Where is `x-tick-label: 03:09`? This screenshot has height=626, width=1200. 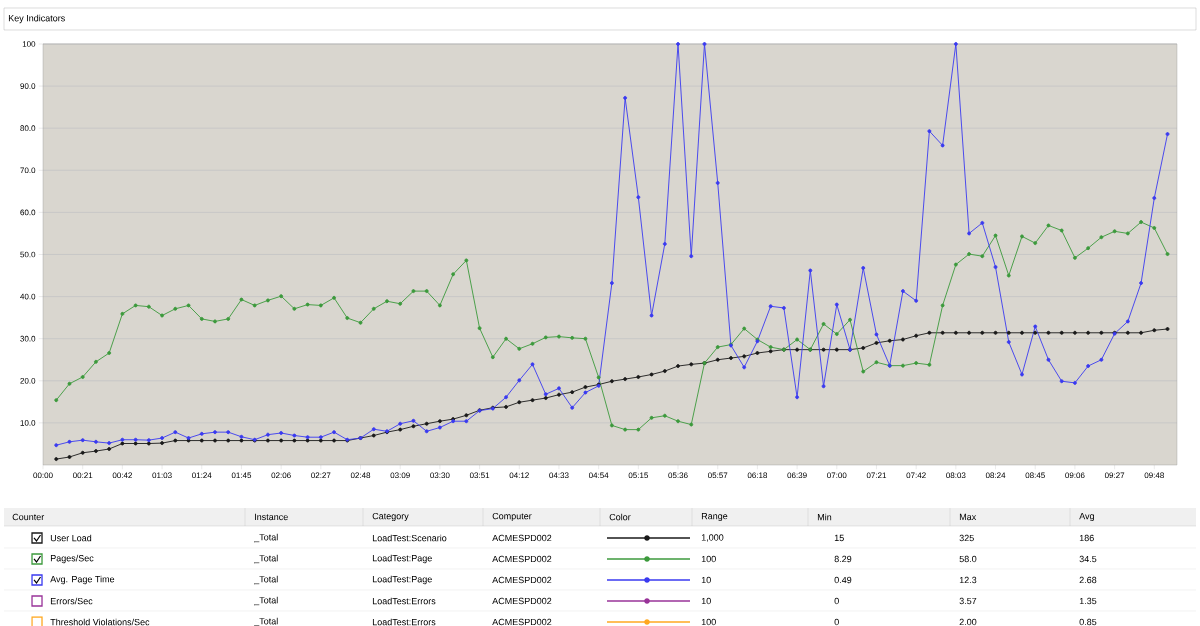 x-tick-label: 03:09 is located at coordinates (400, 475).